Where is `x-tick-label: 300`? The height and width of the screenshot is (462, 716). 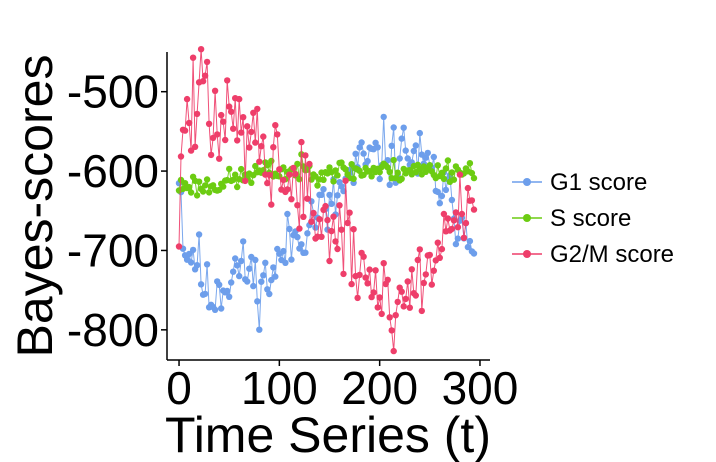
x-tick-label: 300 is located at coordinates (480, 388).